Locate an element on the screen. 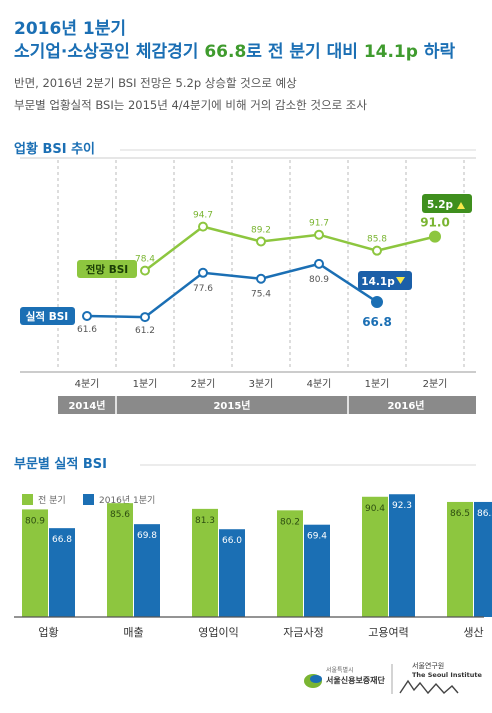 The height and width of the screenshot is (713, 492). logo-seoul-credit-small: 서울특별시 is located at coordinates (340, 670).